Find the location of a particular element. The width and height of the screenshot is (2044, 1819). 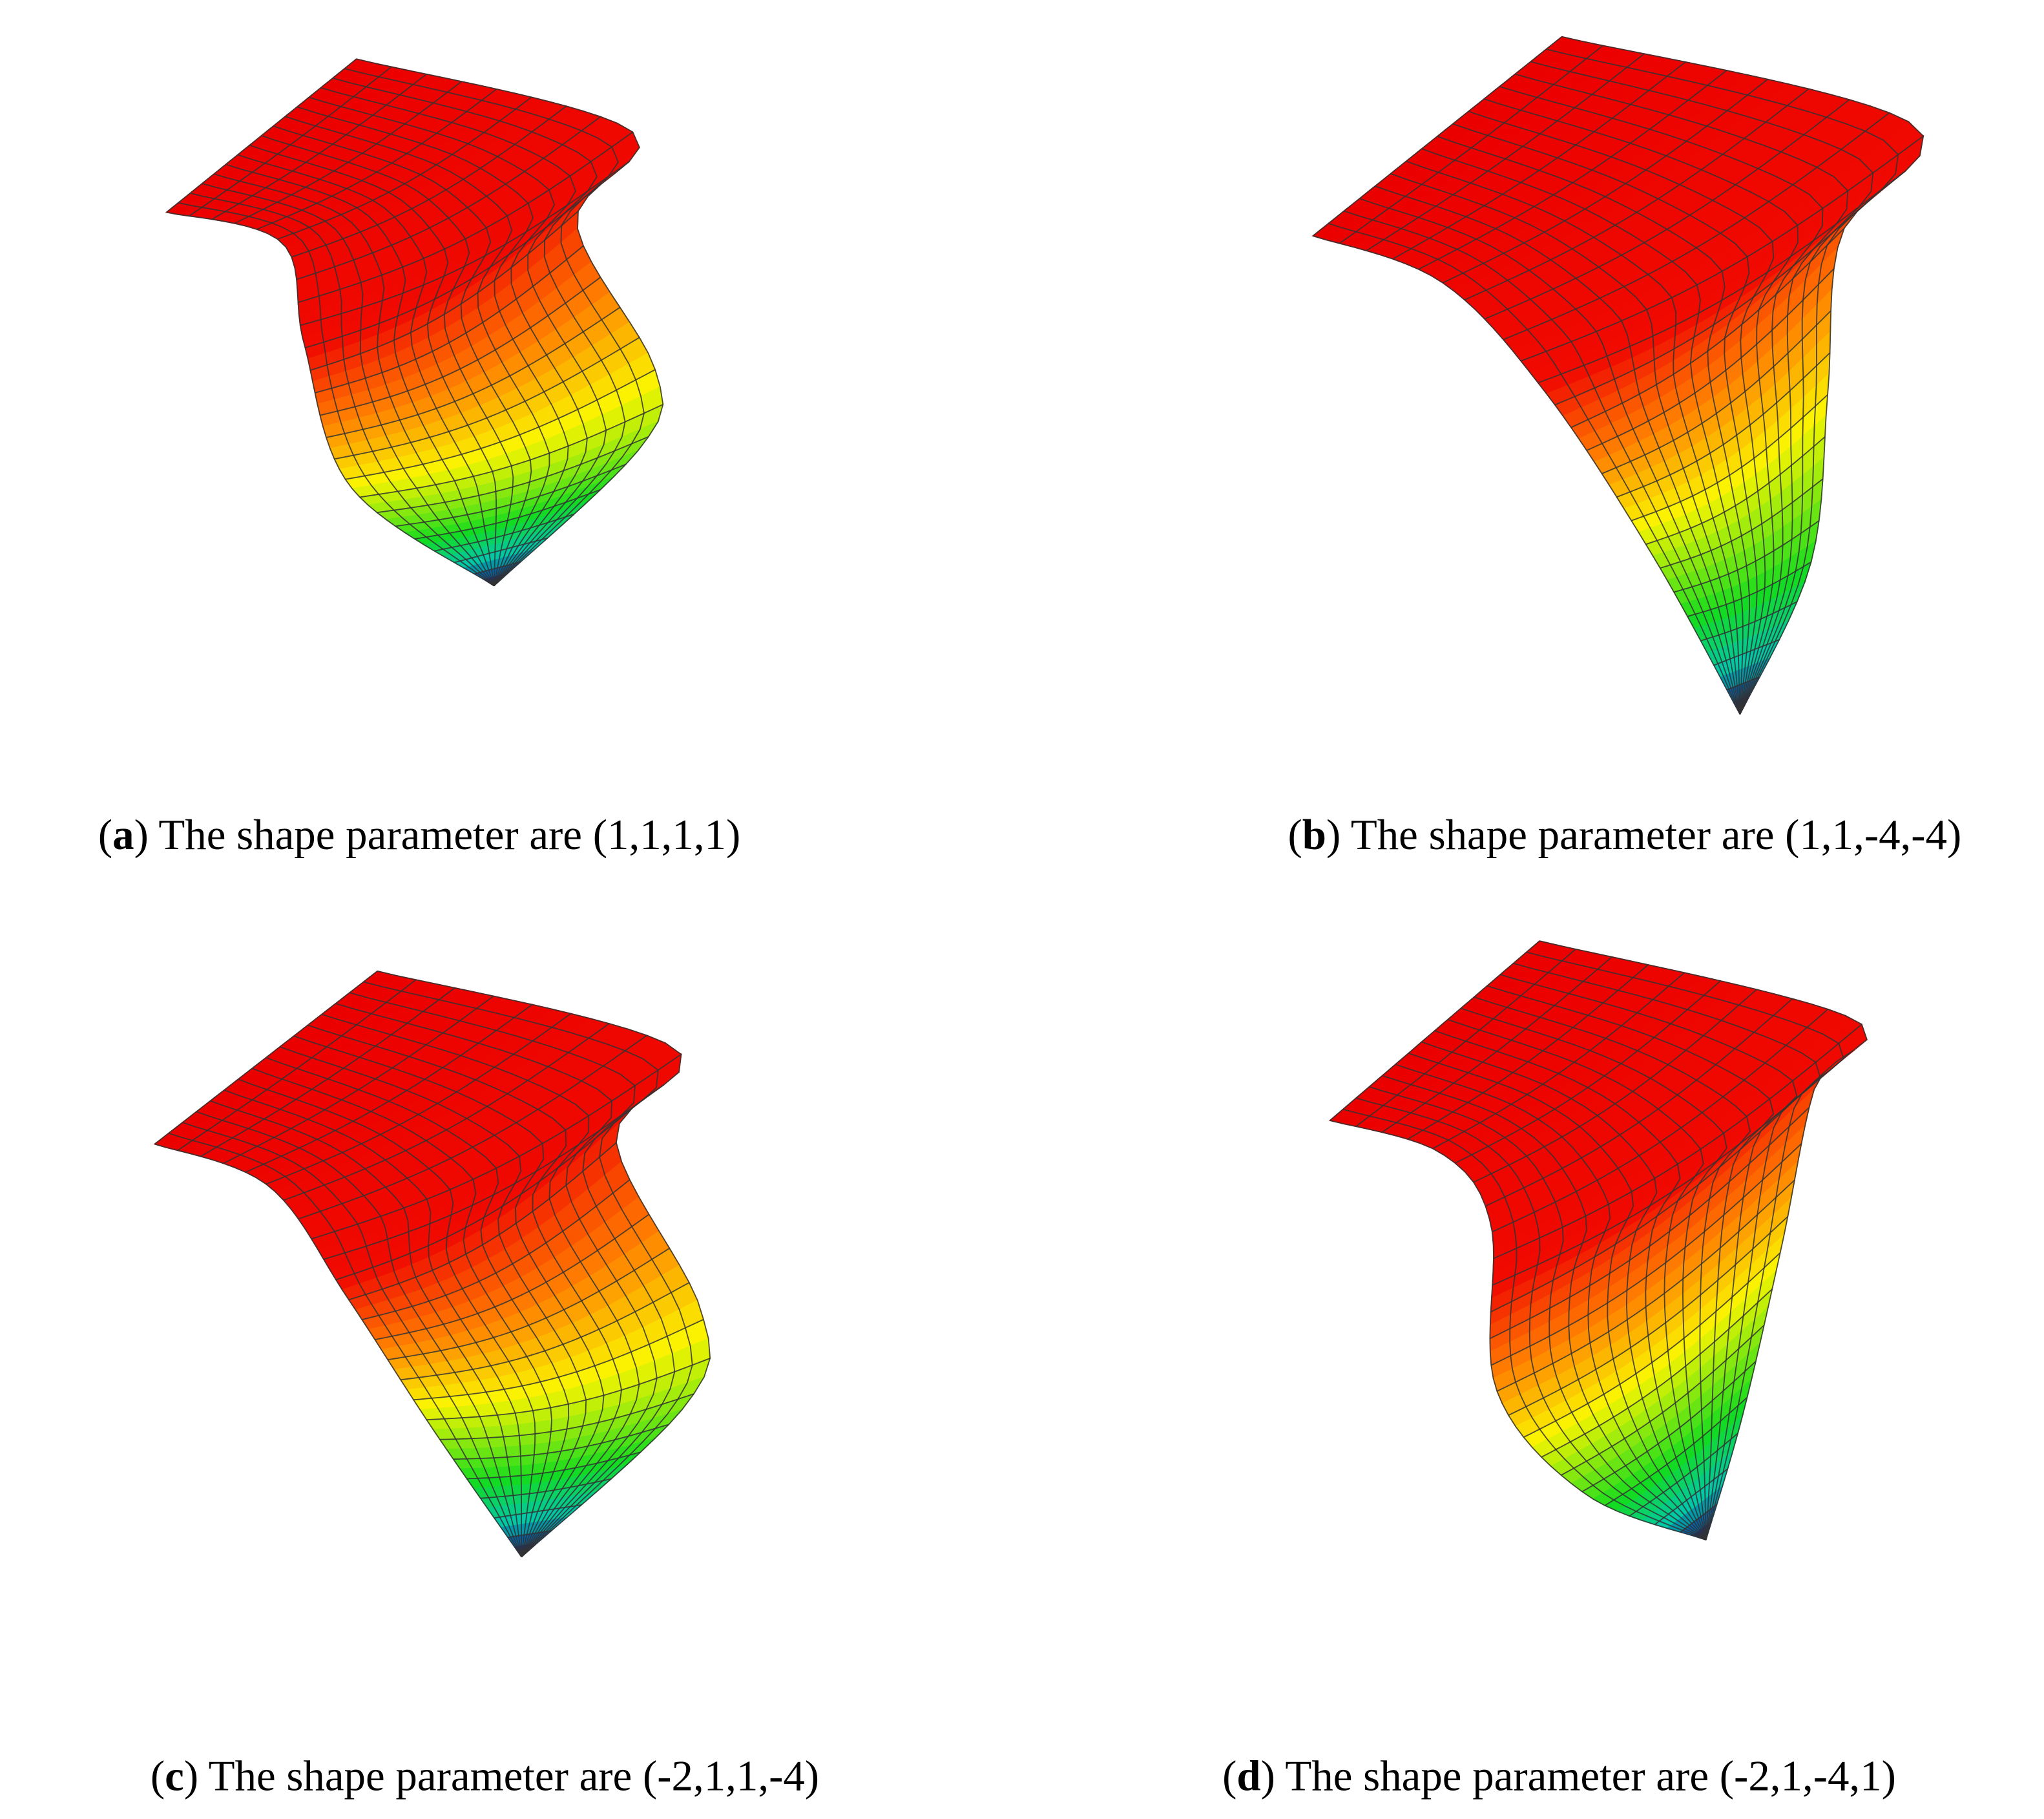

surface is located at coordinates (414, 323).